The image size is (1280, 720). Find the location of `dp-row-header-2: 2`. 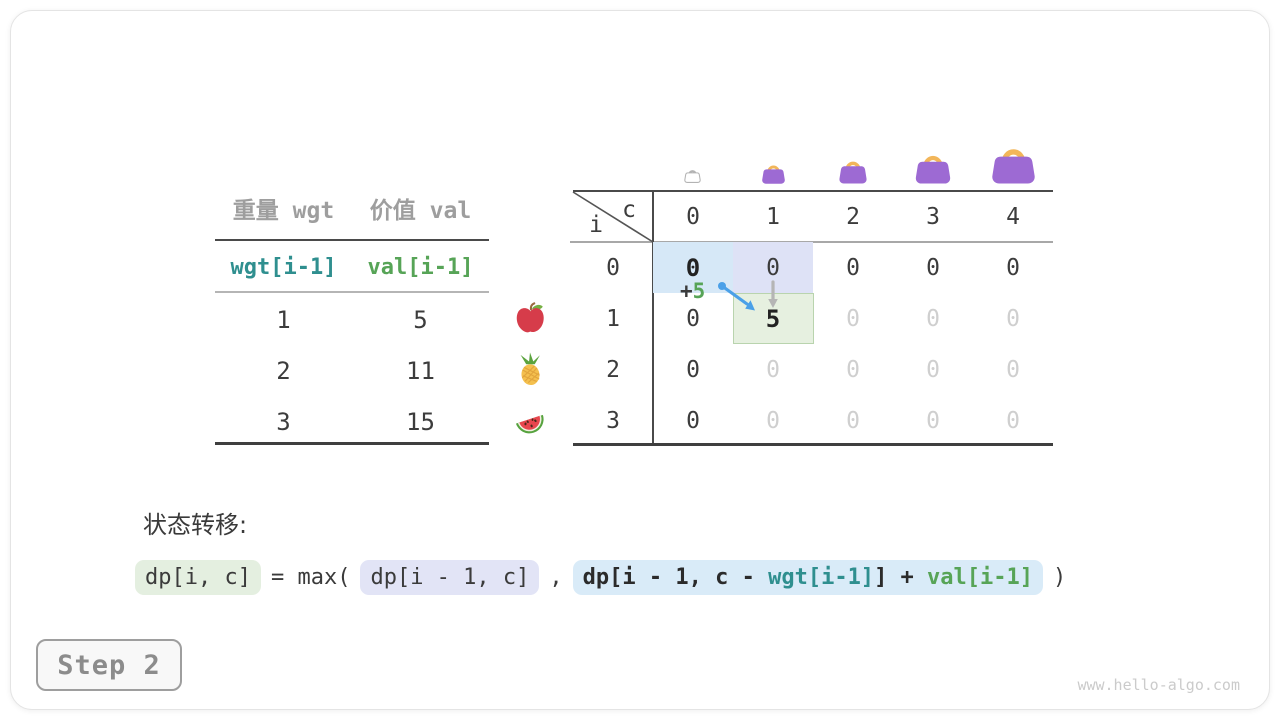

dp-row-header-2: 2 is located at coordinates (613, 370).